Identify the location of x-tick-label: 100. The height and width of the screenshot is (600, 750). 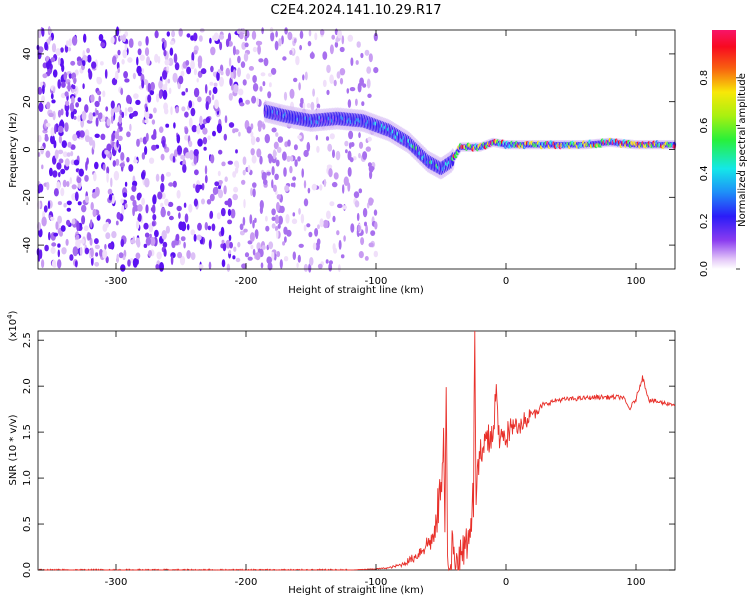
(635, 582).